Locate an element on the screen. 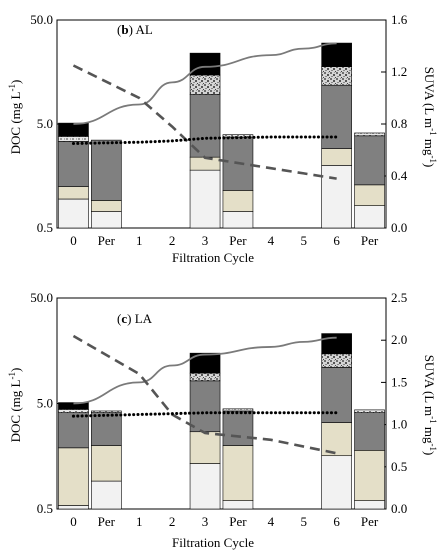 The image size is (439, 550). y2-tick-label: 2.0 is located at coordinates (399, 339).